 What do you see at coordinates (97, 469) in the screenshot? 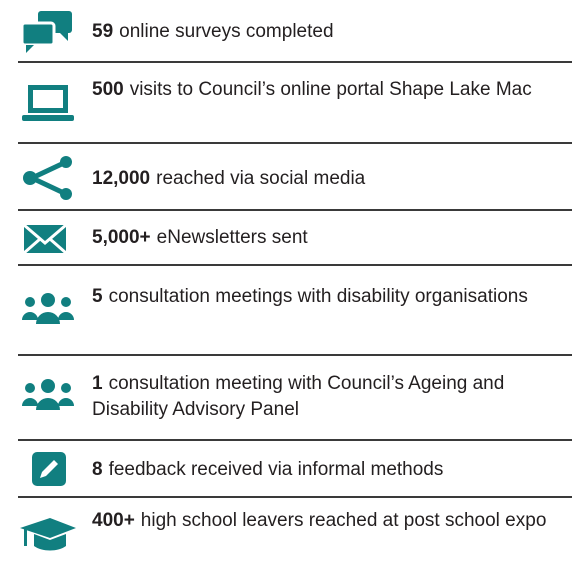
I see `item-number: 8` at bounding box center [97, 469].